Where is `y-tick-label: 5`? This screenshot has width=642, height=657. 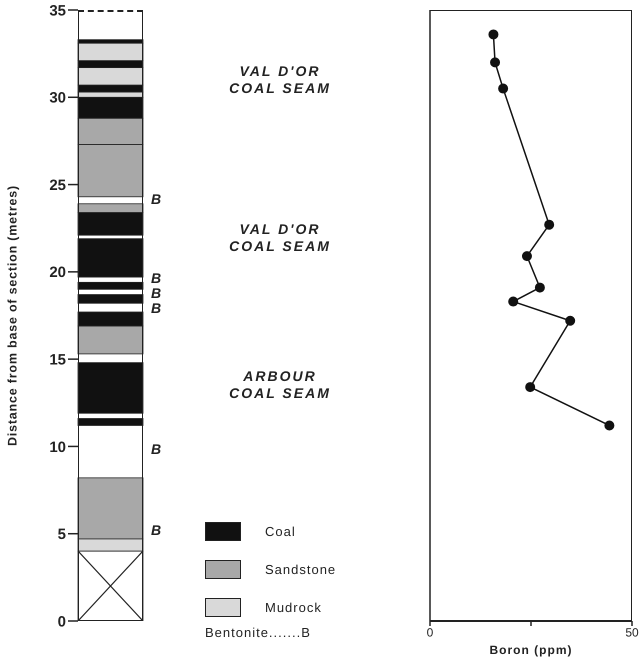 y-tick-label: 5 is located at coordinates (62, 535).